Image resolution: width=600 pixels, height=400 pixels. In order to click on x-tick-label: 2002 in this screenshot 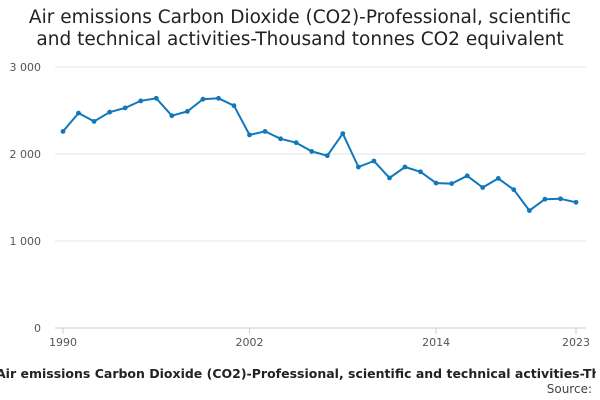, I will do `click(250, 342)`.